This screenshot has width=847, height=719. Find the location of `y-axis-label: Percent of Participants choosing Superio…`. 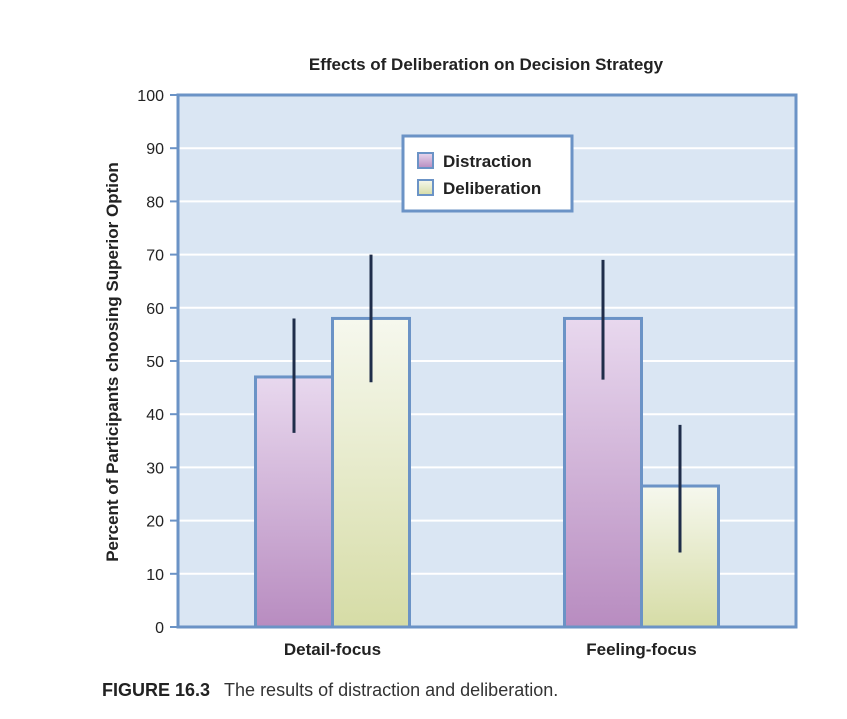

y-axis-label: Percent of Participants choosing Superio… is located at coordinates (112, 362).